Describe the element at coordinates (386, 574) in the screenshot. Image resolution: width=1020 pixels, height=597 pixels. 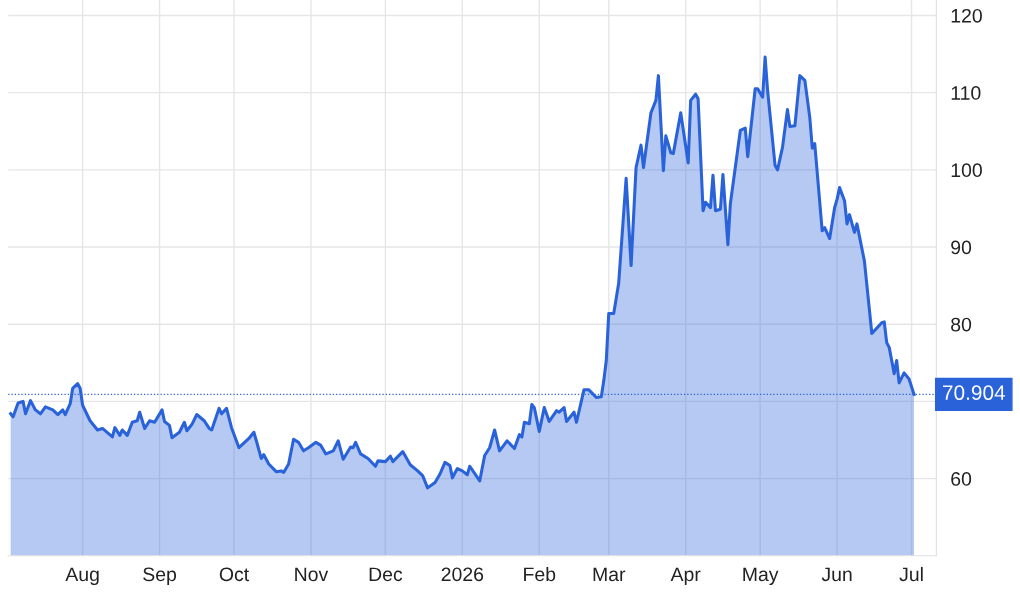
I see `x-tick-label: Dec` at that location.